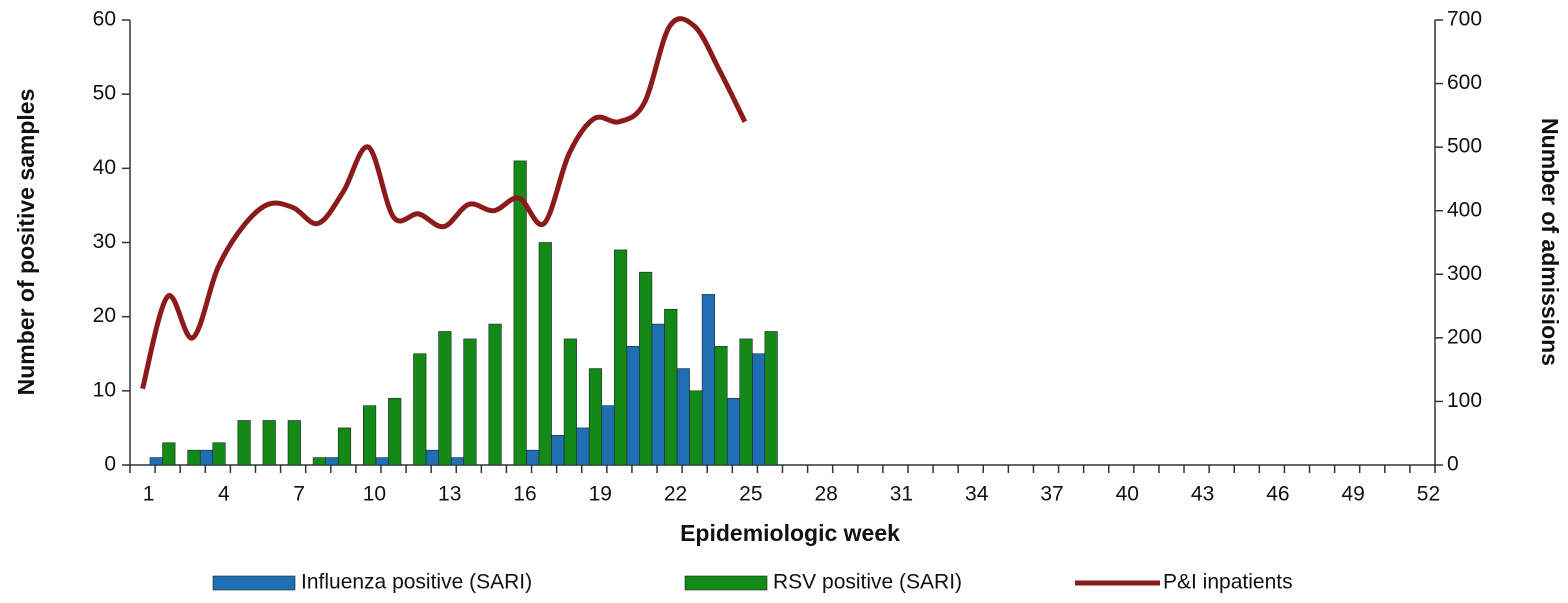  I want to click on x-tick-label: 37, so click(1051, 494).